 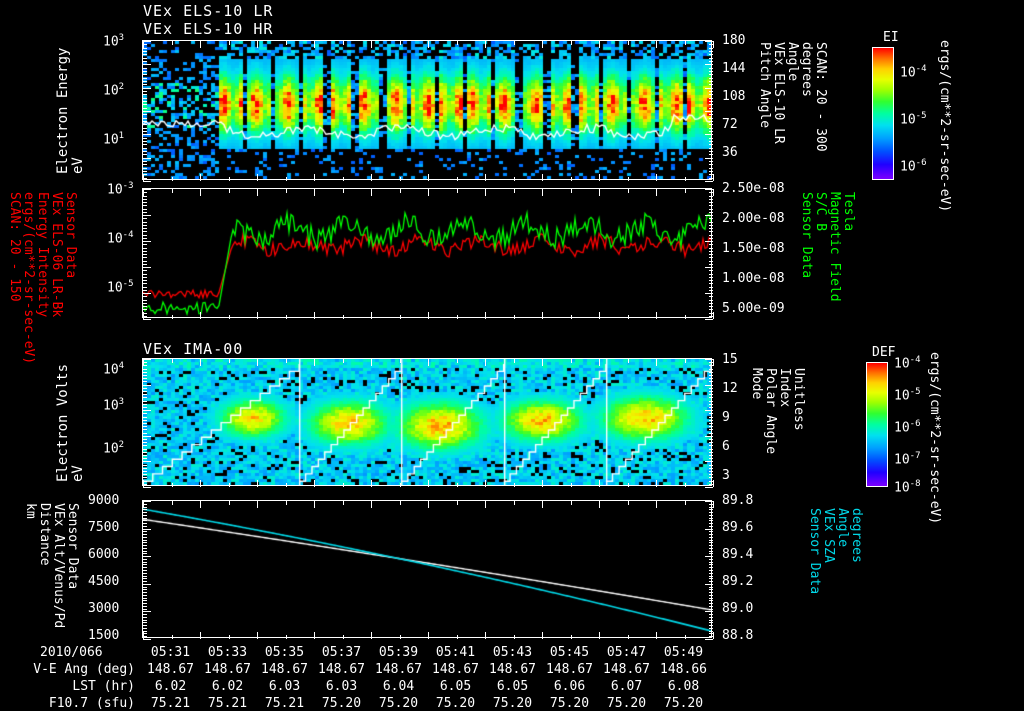 What do you see at coordinates (170, 669) in the screenshot?
I see `cell-r0-c0: 148.67` at bounding box center [170, 669].